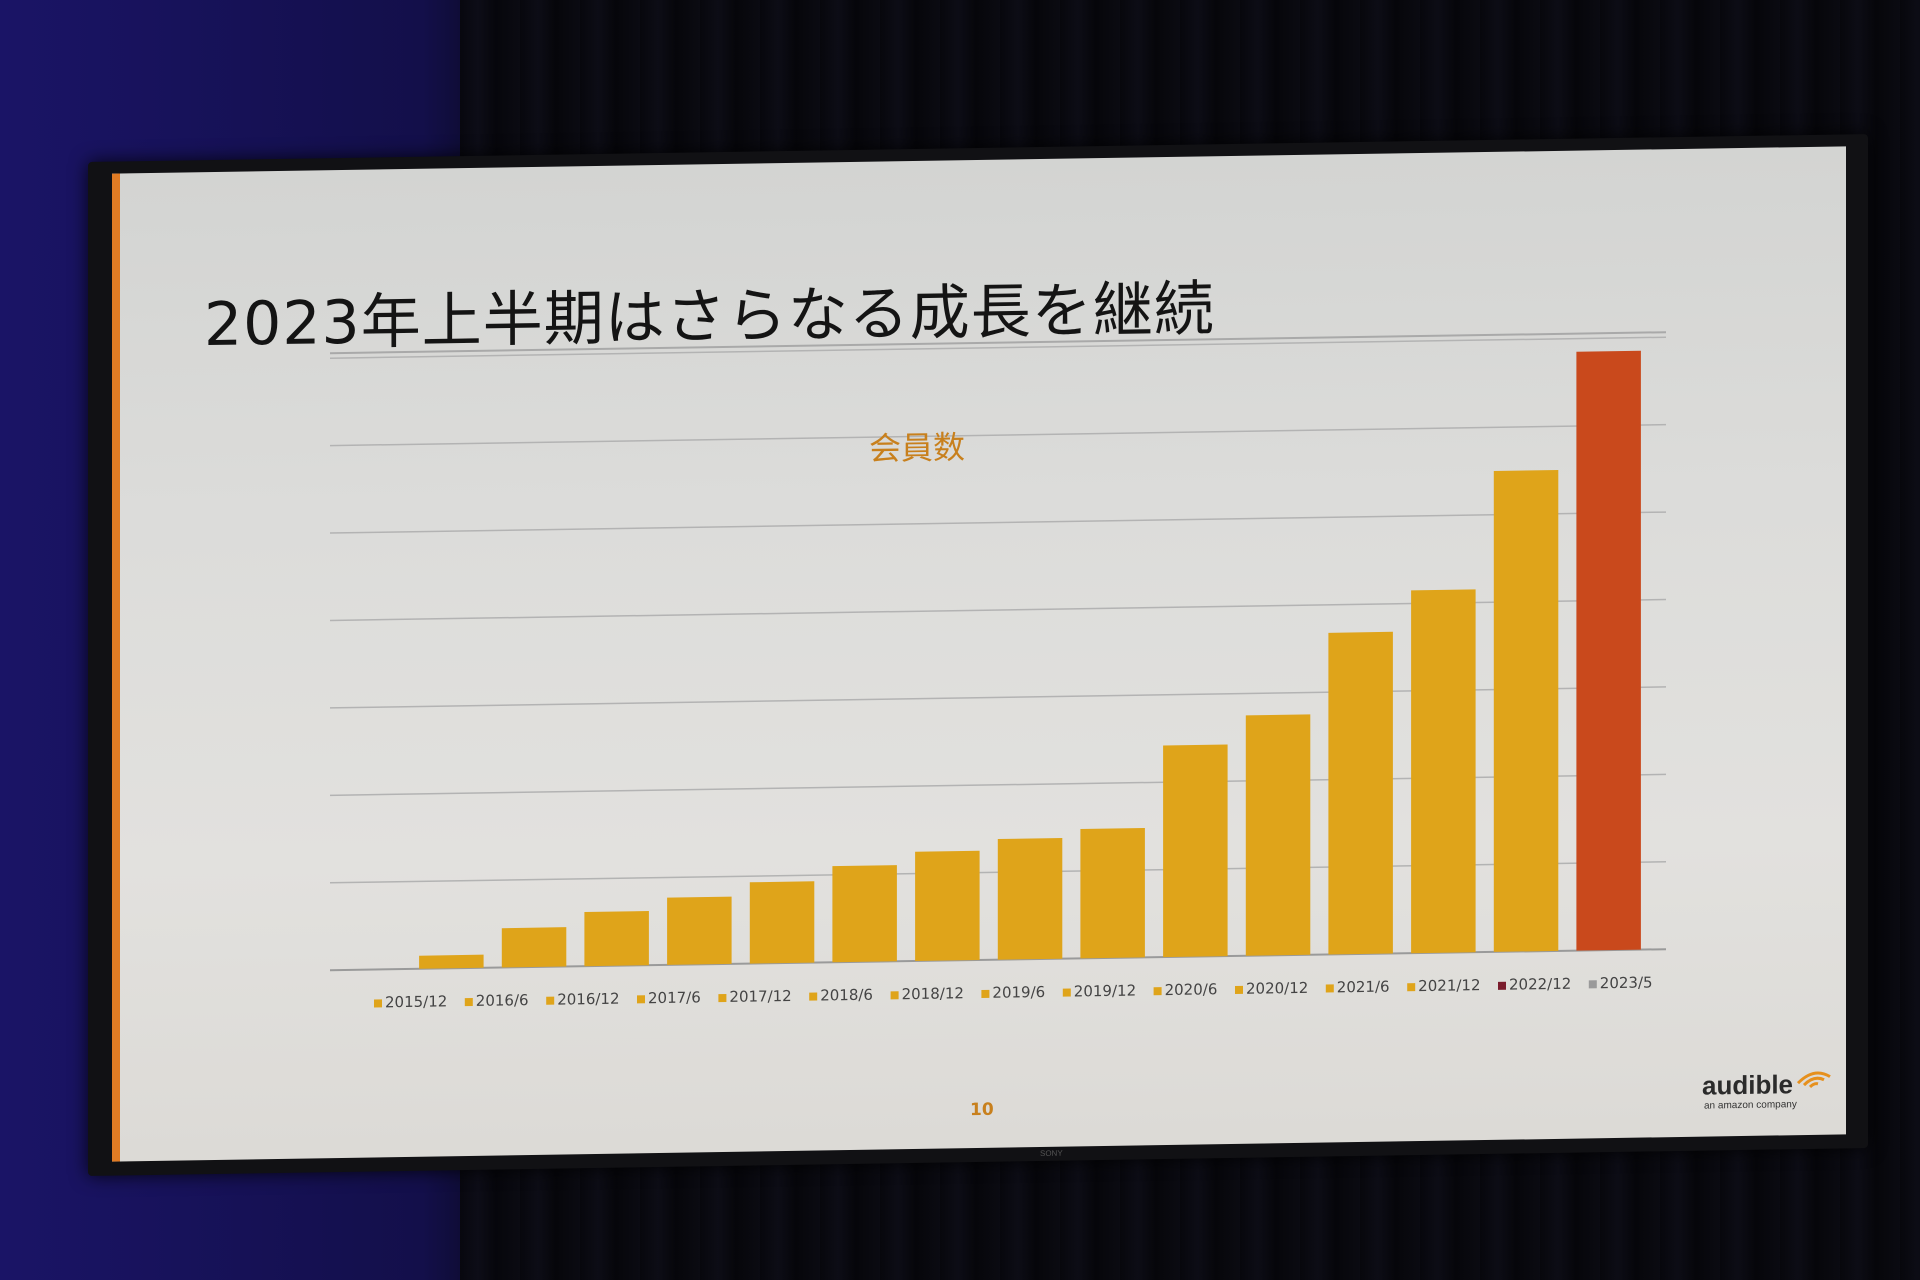  I want to click on legend-label: 2019/12, so click(1105, 991).